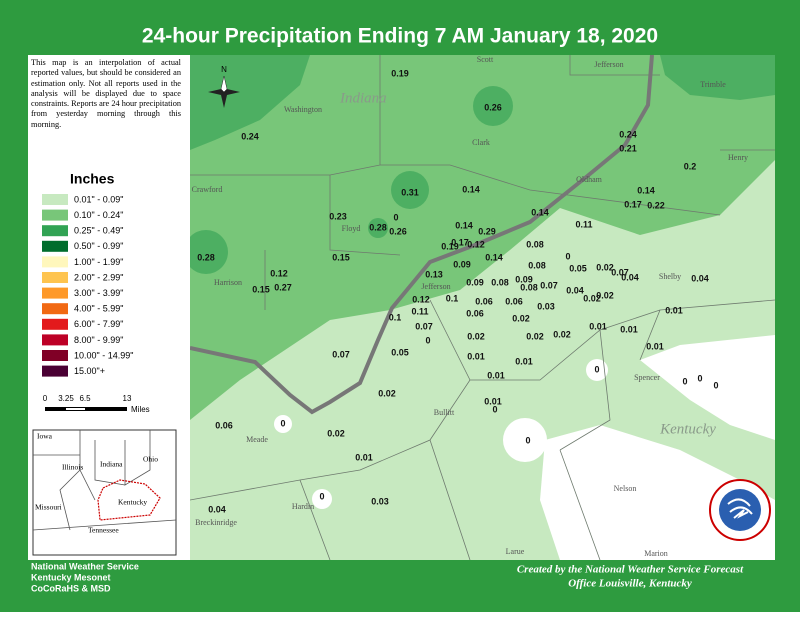 This screenshot has height=617, width=800. Describe the element at coordinates (578, 268) in the screenshot. I see `observation: 0.05` at that location.